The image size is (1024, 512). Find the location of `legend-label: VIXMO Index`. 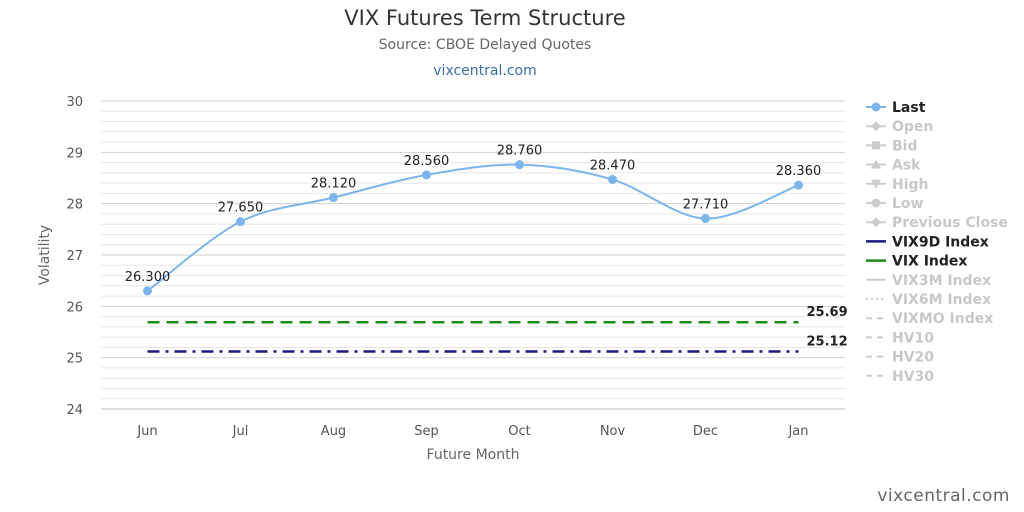

legend-label: VIXMO Index is located at coordinates (942, 319).